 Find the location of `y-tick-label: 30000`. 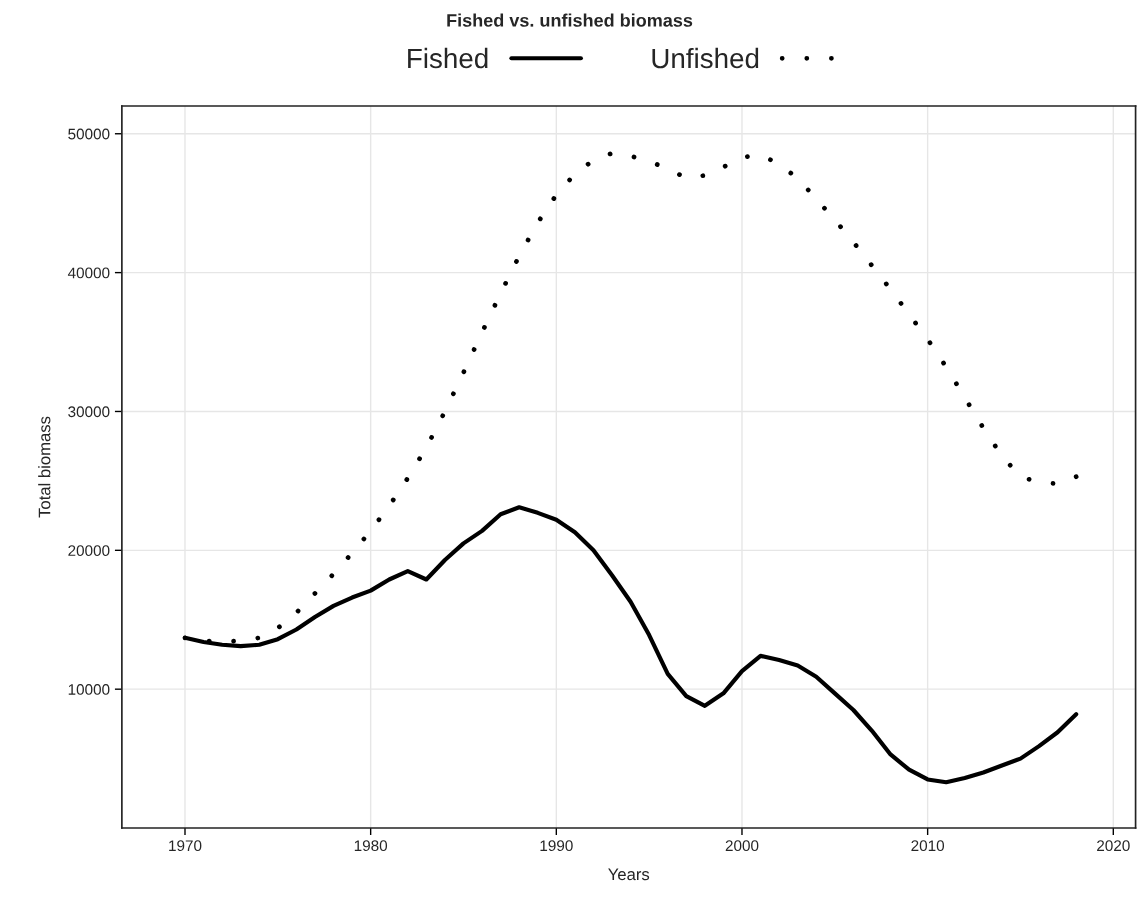

y-tick-label: 30000 is located at coordinates (89, 412).